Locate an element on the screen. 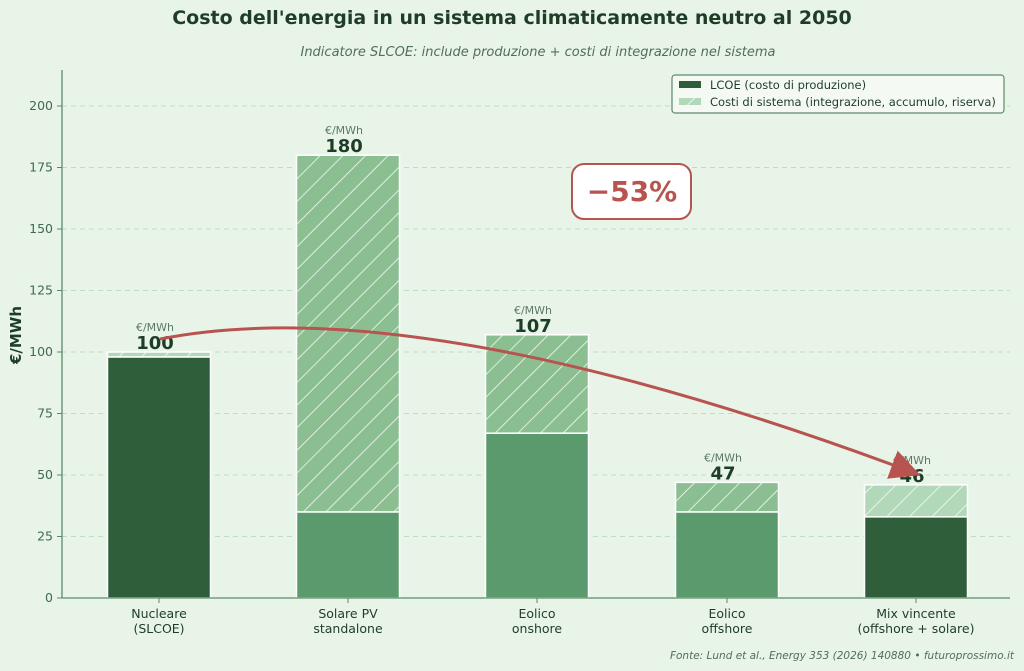  y-tick-label: 75 is located at coordinates (45, 413).